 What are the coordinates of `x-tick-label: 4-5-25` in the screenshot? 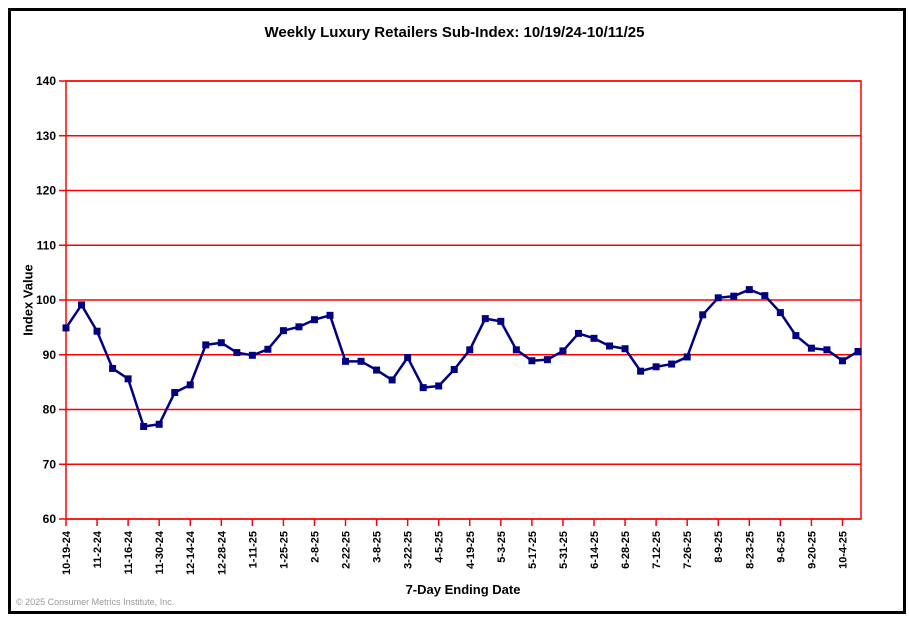 It's located at (440, 547).